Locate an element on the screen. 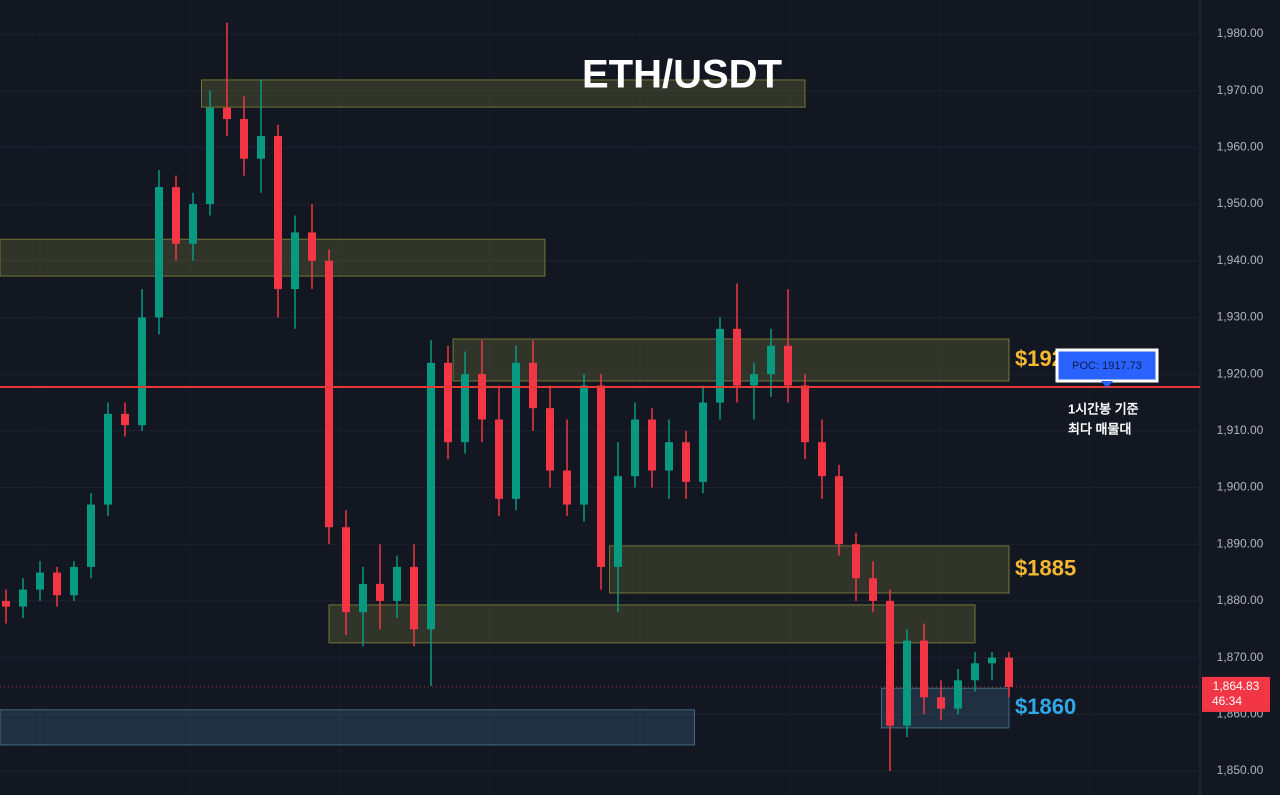 Image resolution: width=1280 pixels, height=795 pixels. y-tick-label: 1,950.00 is located at coordinates (1240, 203).